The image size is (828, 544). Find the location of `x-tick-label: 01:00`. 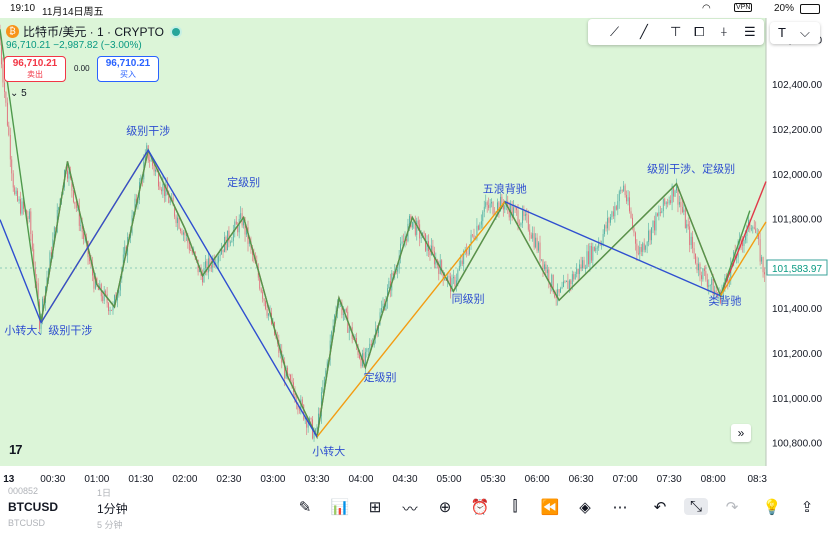

x-tick-label: 01:00 is located at coordinates (96, 479).